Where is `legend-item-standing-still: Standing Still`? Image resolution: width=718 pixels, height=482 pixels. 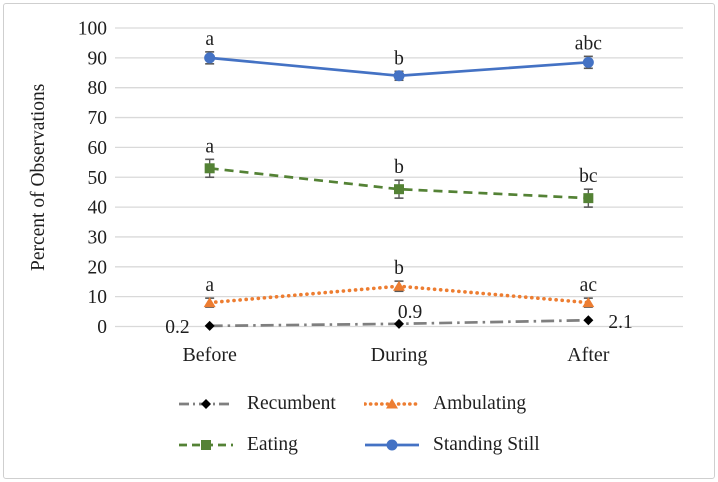
legend-item-standing-still: Standing Still is located at coordinates (452, 445).